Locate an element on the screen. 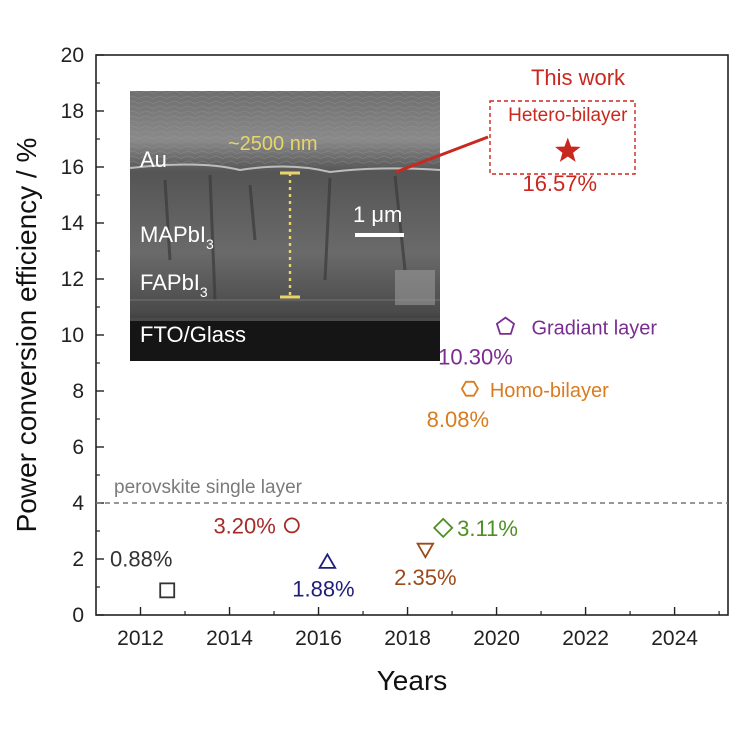  y-tick-label: 0 is located at coordinates (78, 615).